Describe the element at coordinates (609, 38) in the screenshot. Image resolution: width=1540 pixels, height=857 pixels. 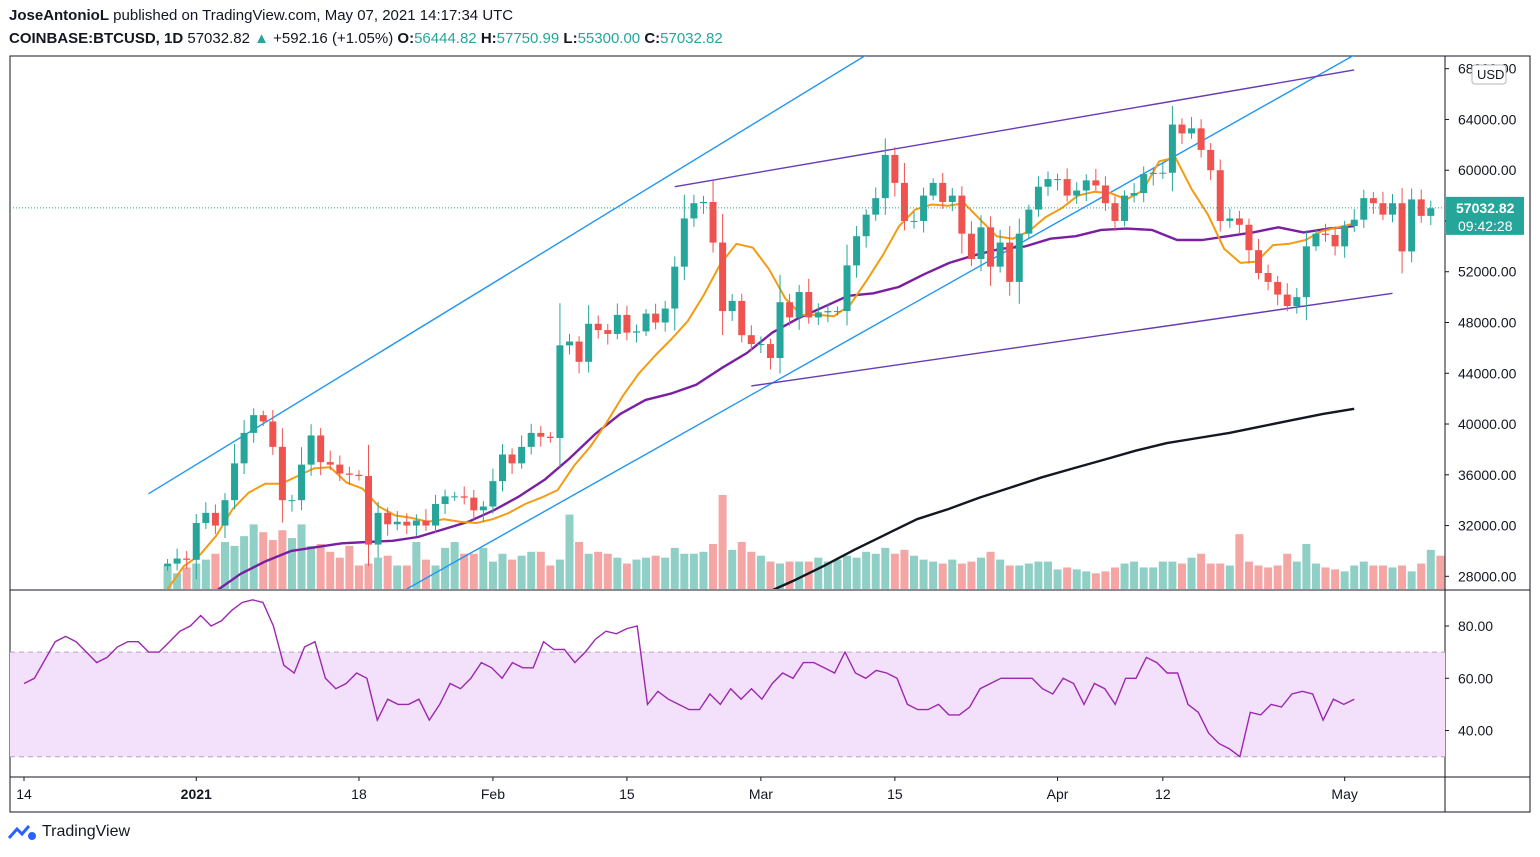
I see `low-value: 55300.00` at that location.